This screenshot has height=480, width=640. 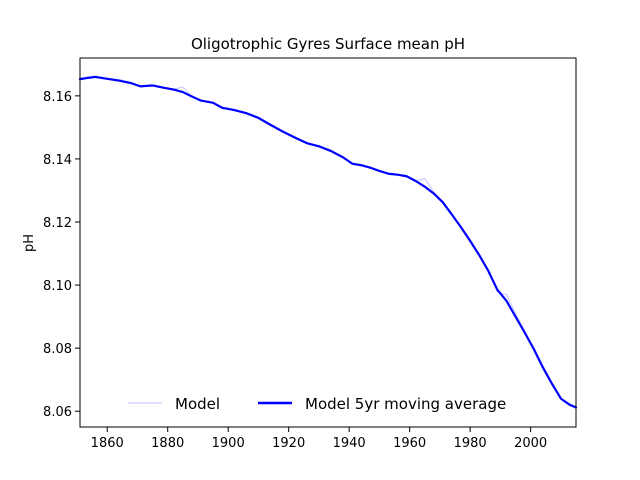 I want to click on legend: Model Model 5yr moving average, so click(x=317, y=404).